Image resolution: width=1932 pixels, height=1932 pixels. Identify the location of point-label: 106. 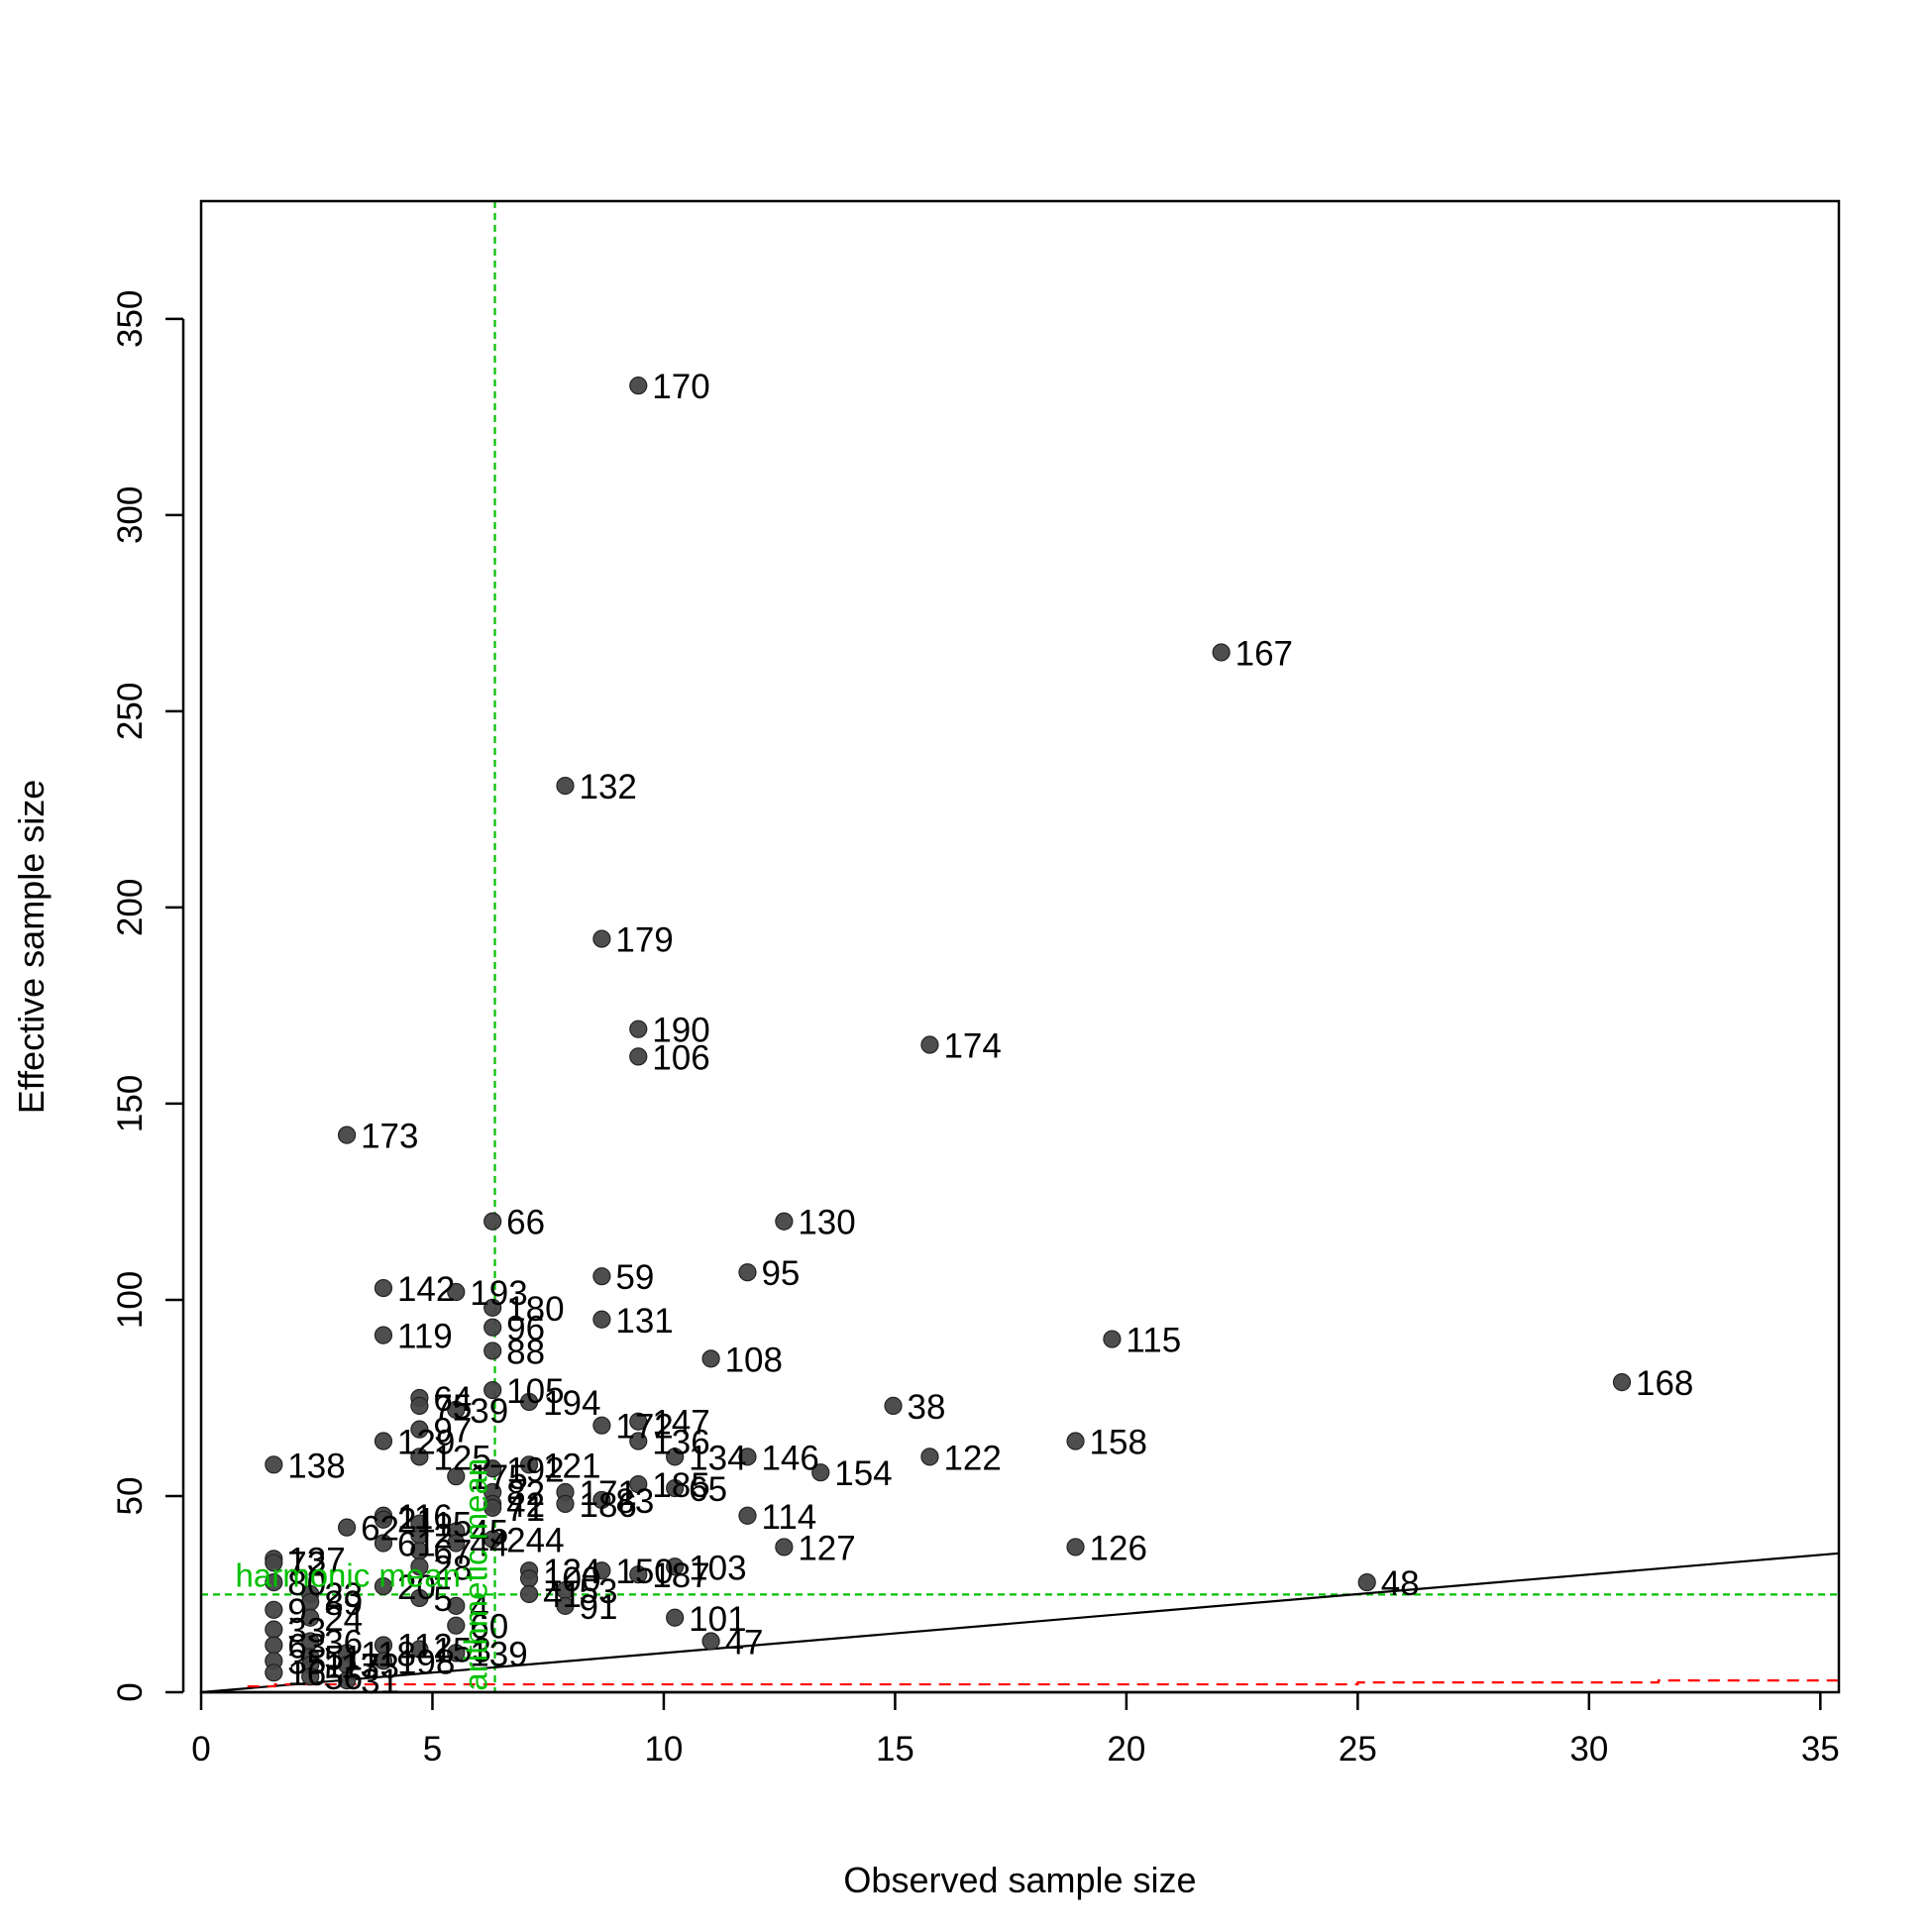
(681, 1057).